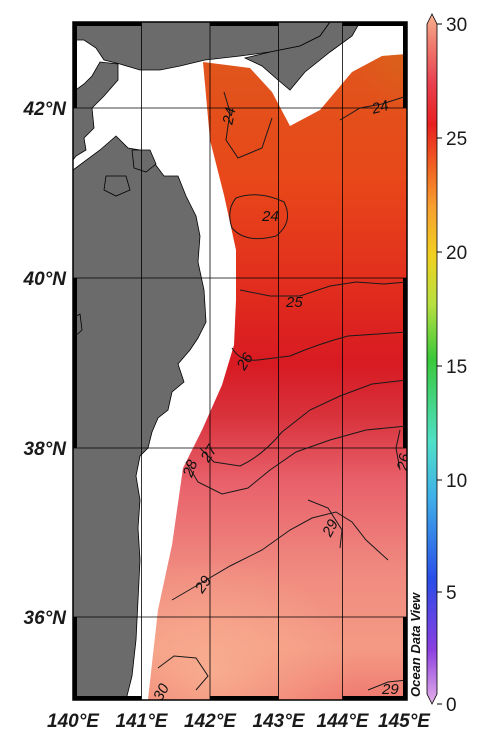 The image size is (480, 754). I want to click on isotherm-24-ring, so click(259, 217).